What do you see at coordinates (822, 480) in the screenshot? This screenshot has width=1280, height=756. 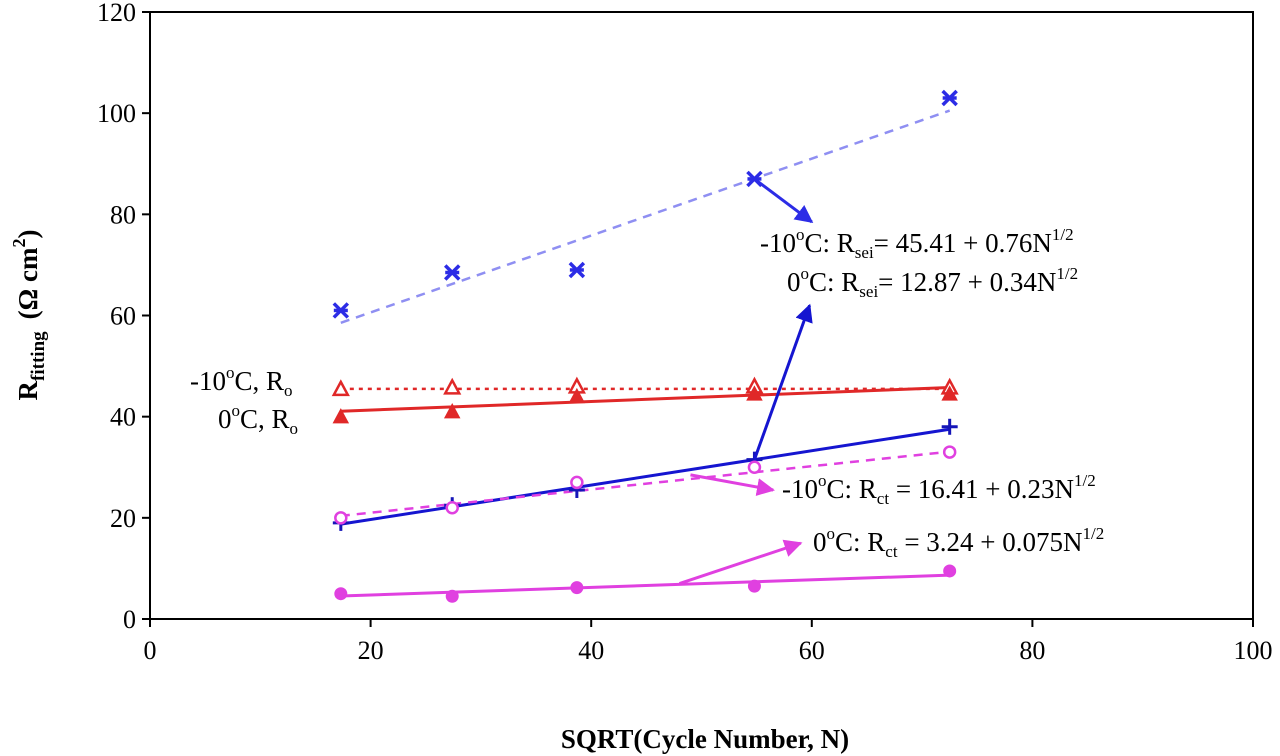 I see `annotation-rct-m10-sup: o` at bounding box center [822, 480].